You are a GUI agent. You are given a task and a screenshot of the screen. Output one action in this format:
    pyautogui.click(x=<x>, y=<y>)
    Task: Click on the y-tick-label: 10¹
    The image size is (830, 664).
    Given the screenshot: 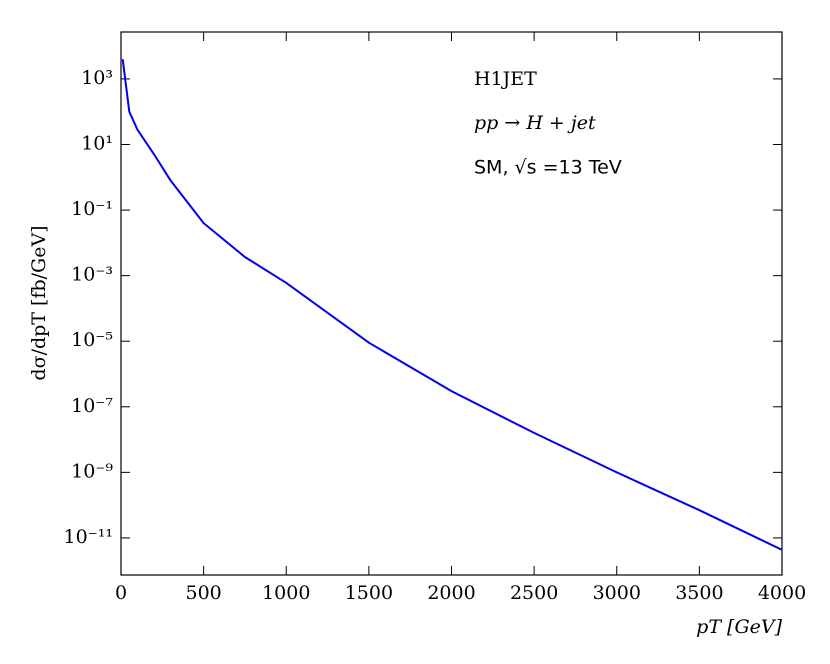 What is the action you would take?
    pyautogui.click(x=97, y=143)
    